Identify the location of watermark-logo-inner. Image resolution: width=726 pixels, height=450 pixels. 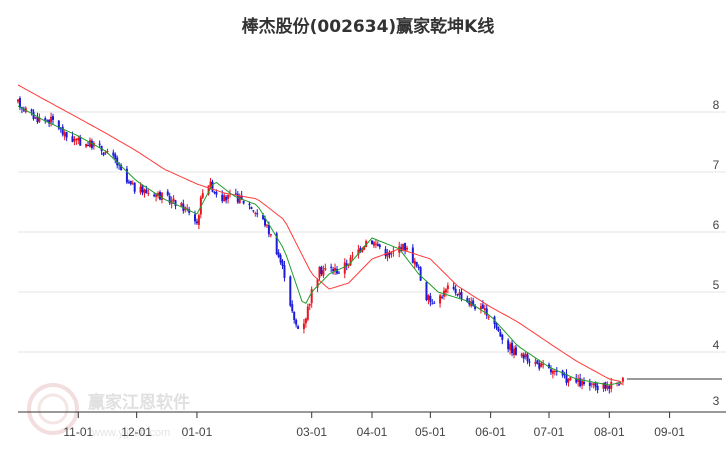
(53, 409).